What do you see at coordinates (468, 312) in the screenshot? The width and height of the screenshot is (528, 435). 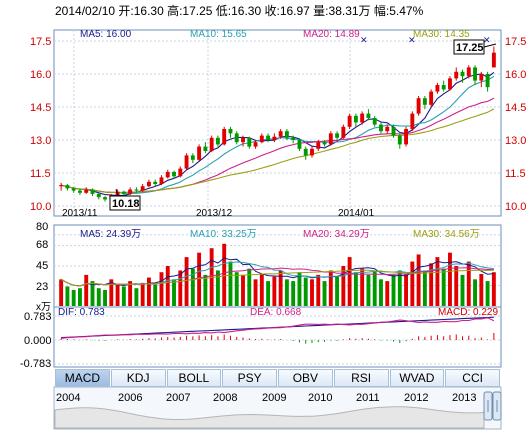 I see `macd-label: MACD: 0.229` at bounding box center [468, 312].